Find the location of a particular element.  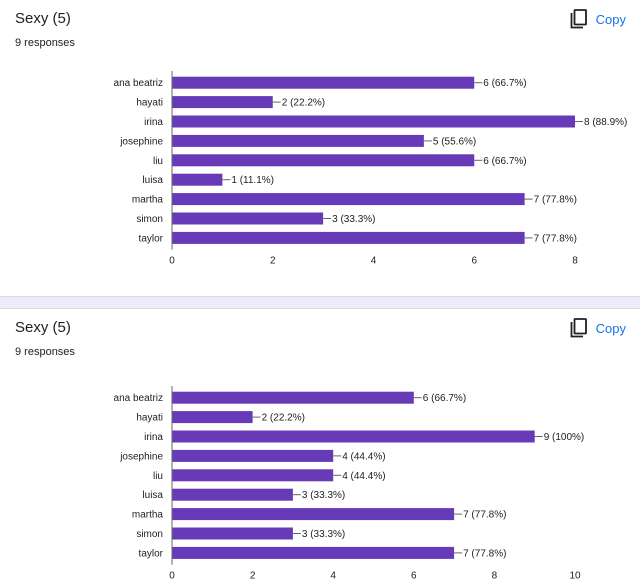

data-label: 1 (11.1%) is located at coordinates (252, 180).